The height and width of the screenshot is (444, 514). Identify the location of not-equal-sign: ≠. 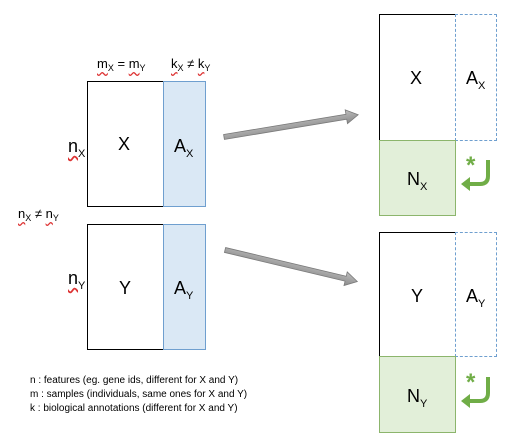
(190, 63).